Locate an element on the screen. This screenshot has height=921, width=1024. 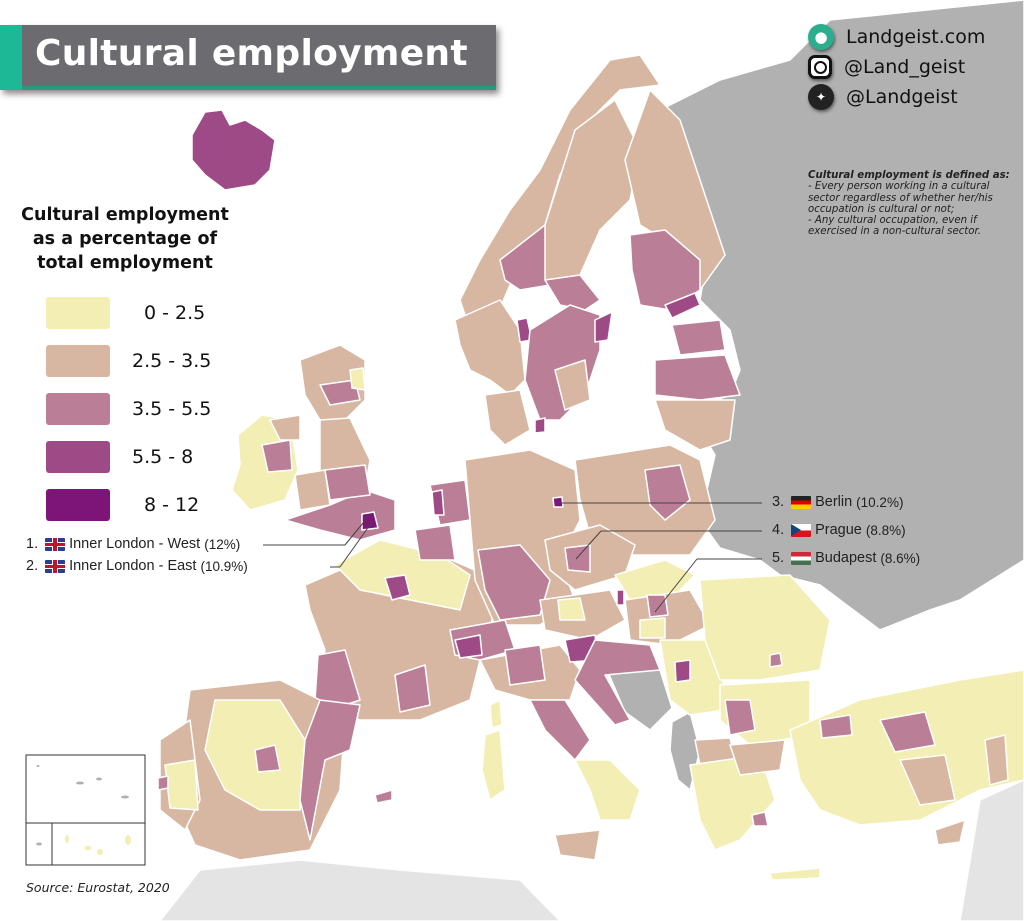
website-link: ● Landgeist.com is located at coordinates (896, 37).